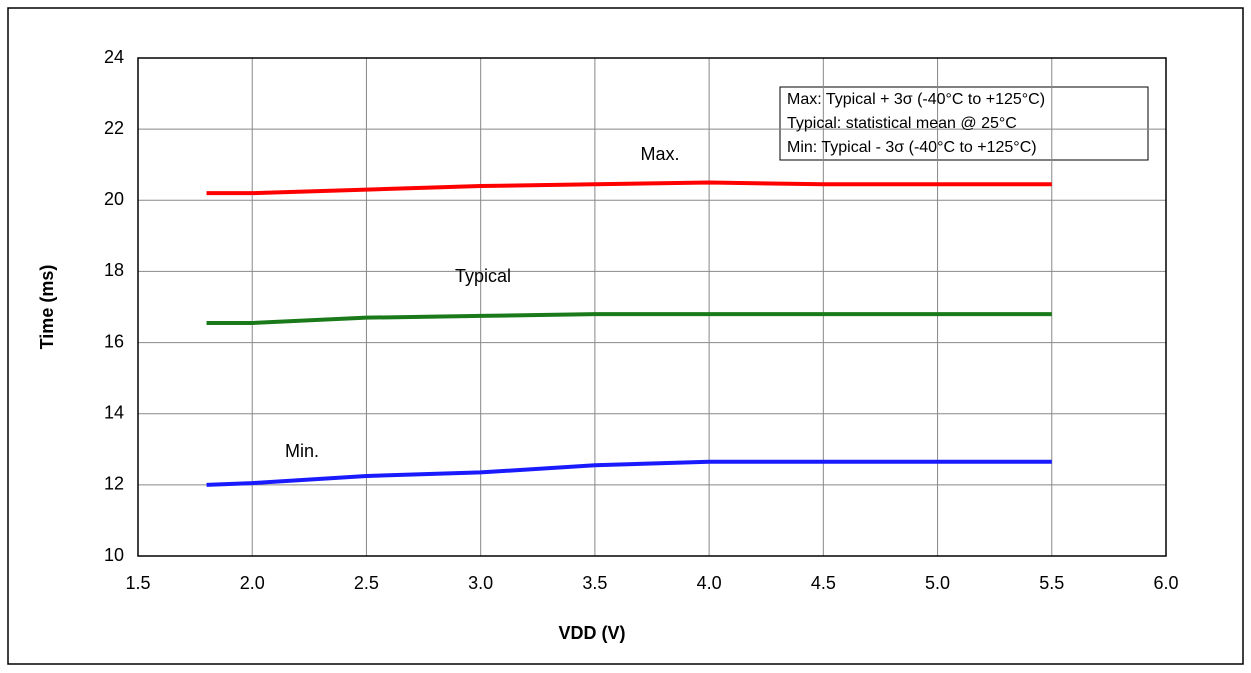 Image resolution: width=1251 pixels, height=673 pixels. Describe the element at coordinates (916, 99) in the screenshot. I see `note-line: Max: Typical + 3σ (-40°C to +125°C)` at that location.